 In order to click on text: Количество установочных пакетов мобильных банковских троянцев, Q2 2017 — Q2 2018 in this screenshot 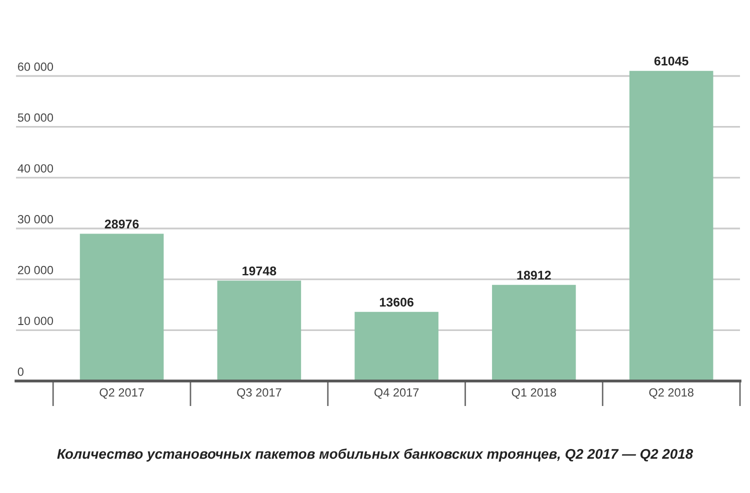, I will do `click(375, 455)`.